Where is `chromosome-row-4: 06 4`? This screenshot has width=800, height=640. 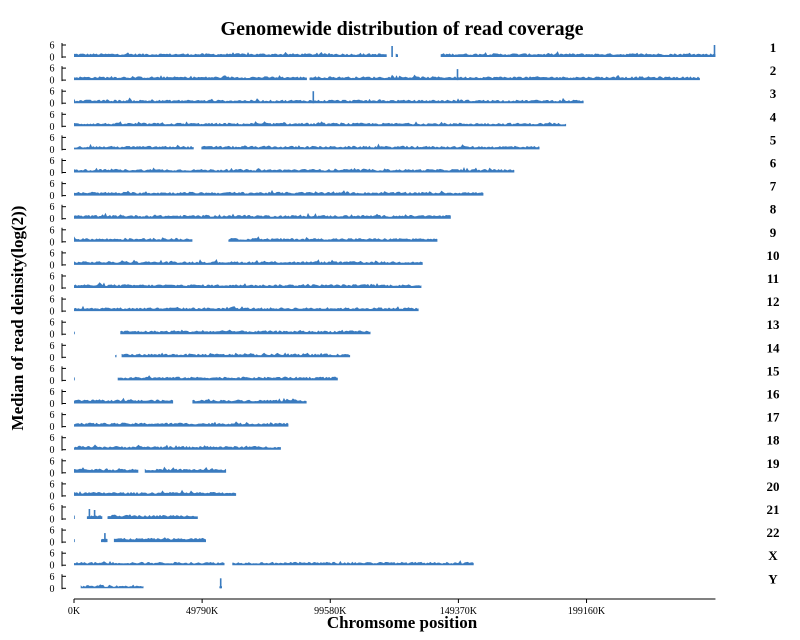
chromosome-row-4: 06 4 is located at coordinates (413, 121).